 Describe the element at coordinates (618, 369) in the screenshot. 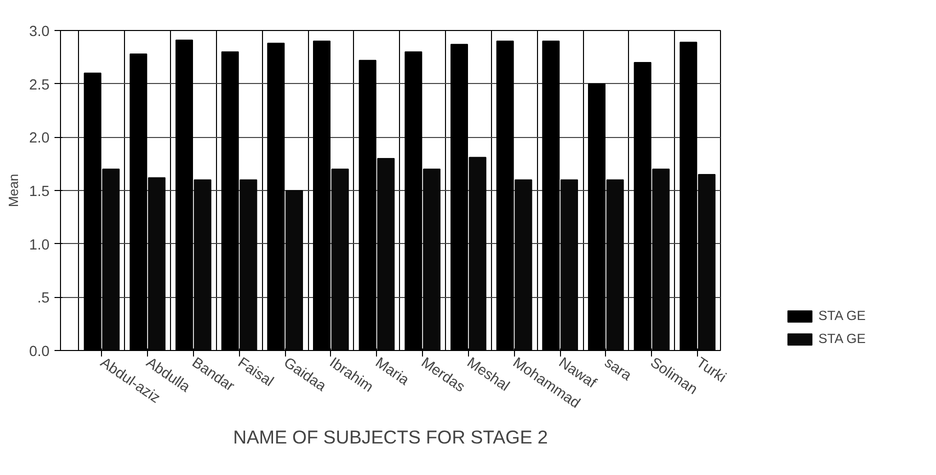

I see `x-tick-label: sara` at that location.